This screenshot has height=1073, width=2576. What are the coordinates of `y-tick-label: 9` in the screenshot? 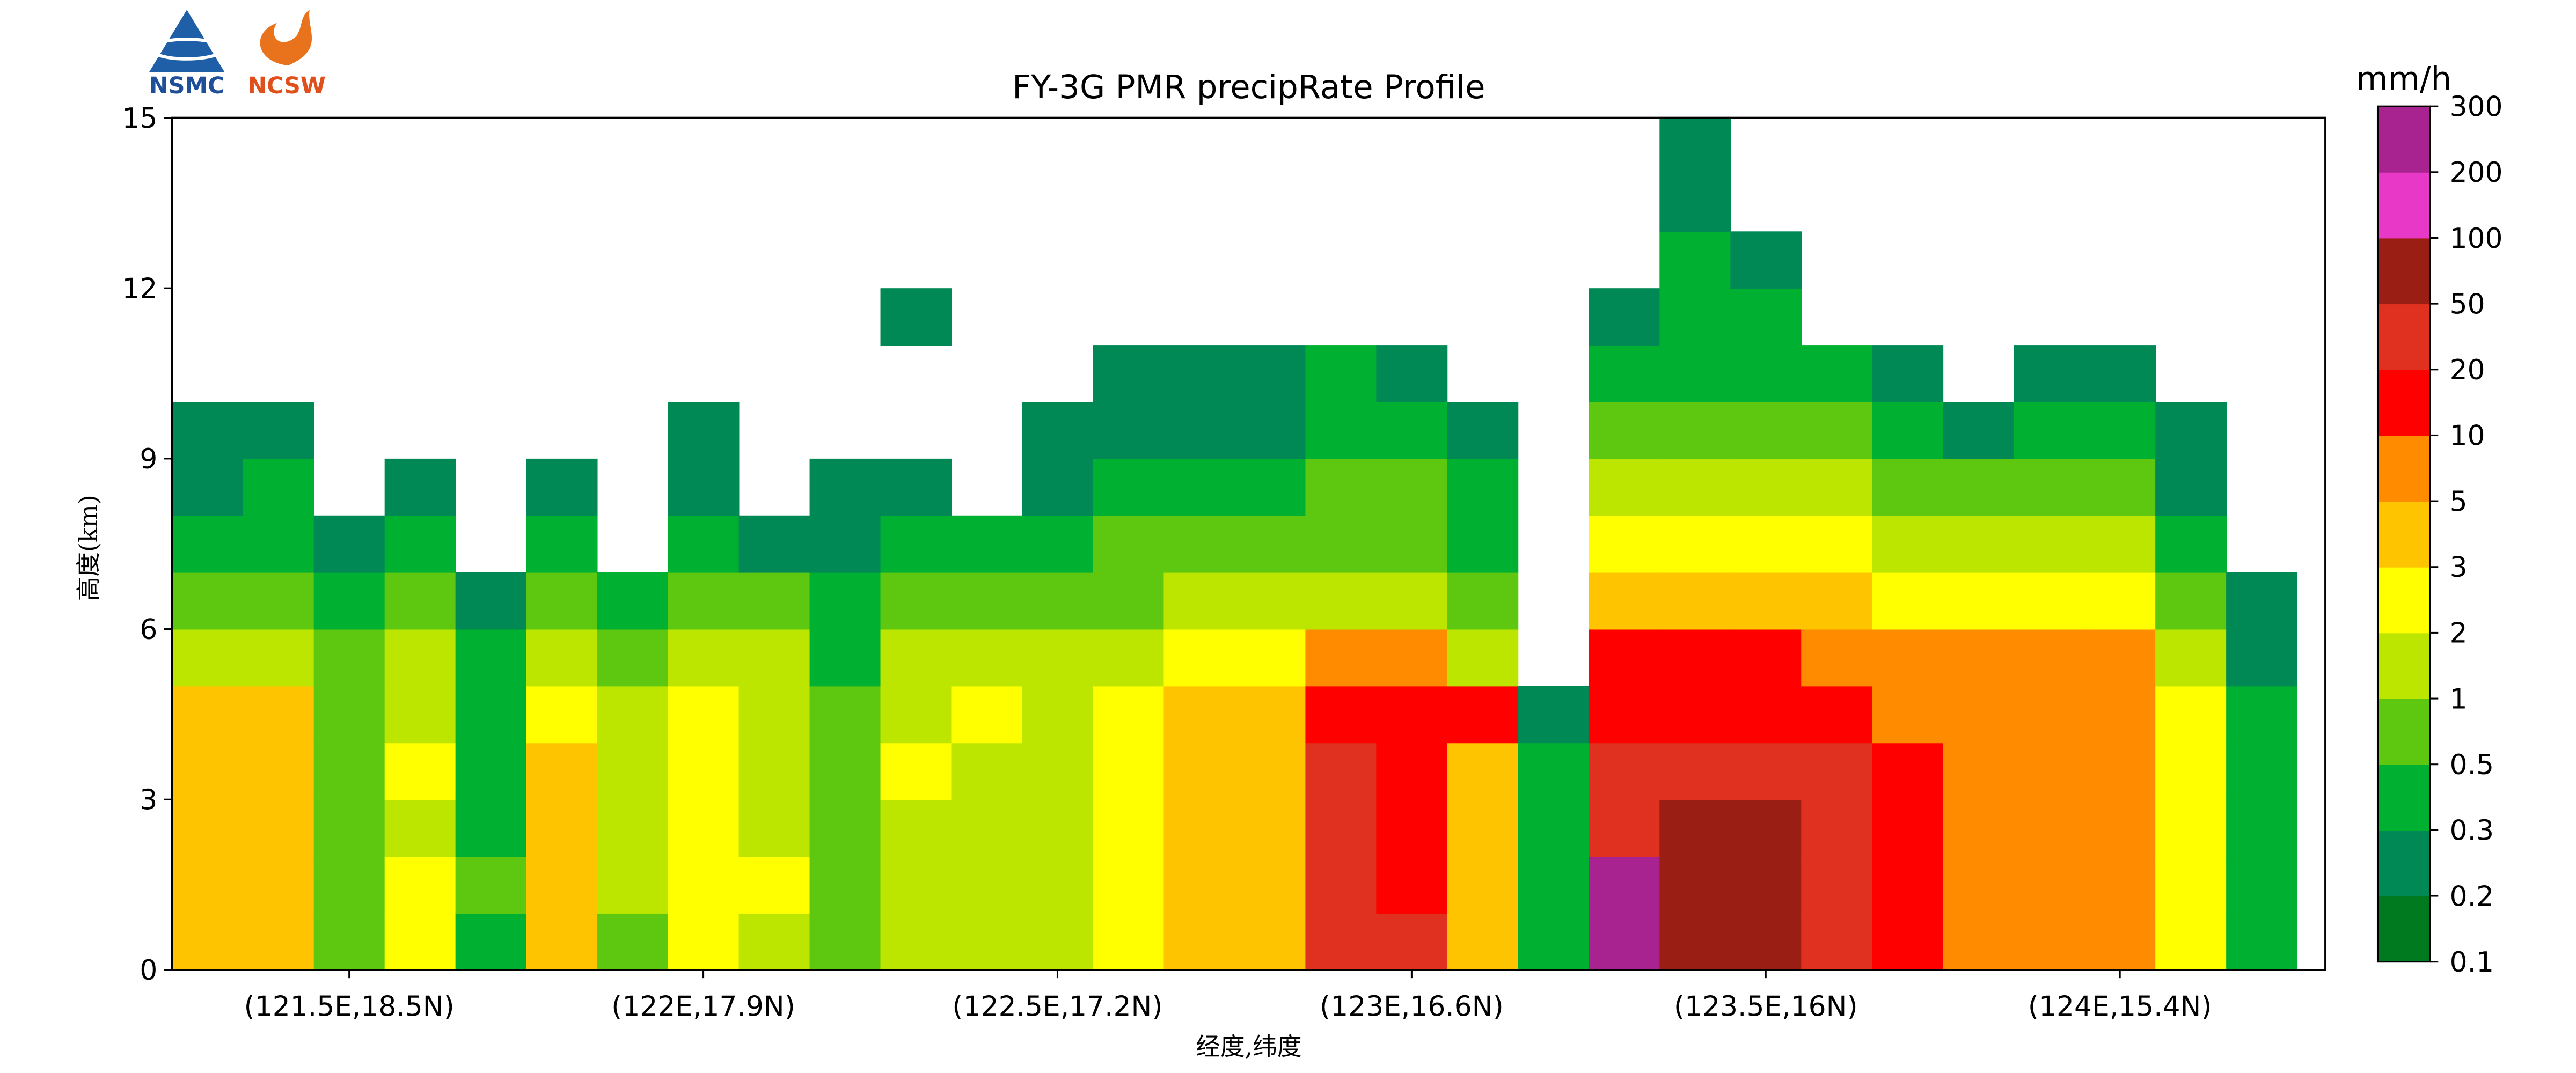 It's located at (148, 459).